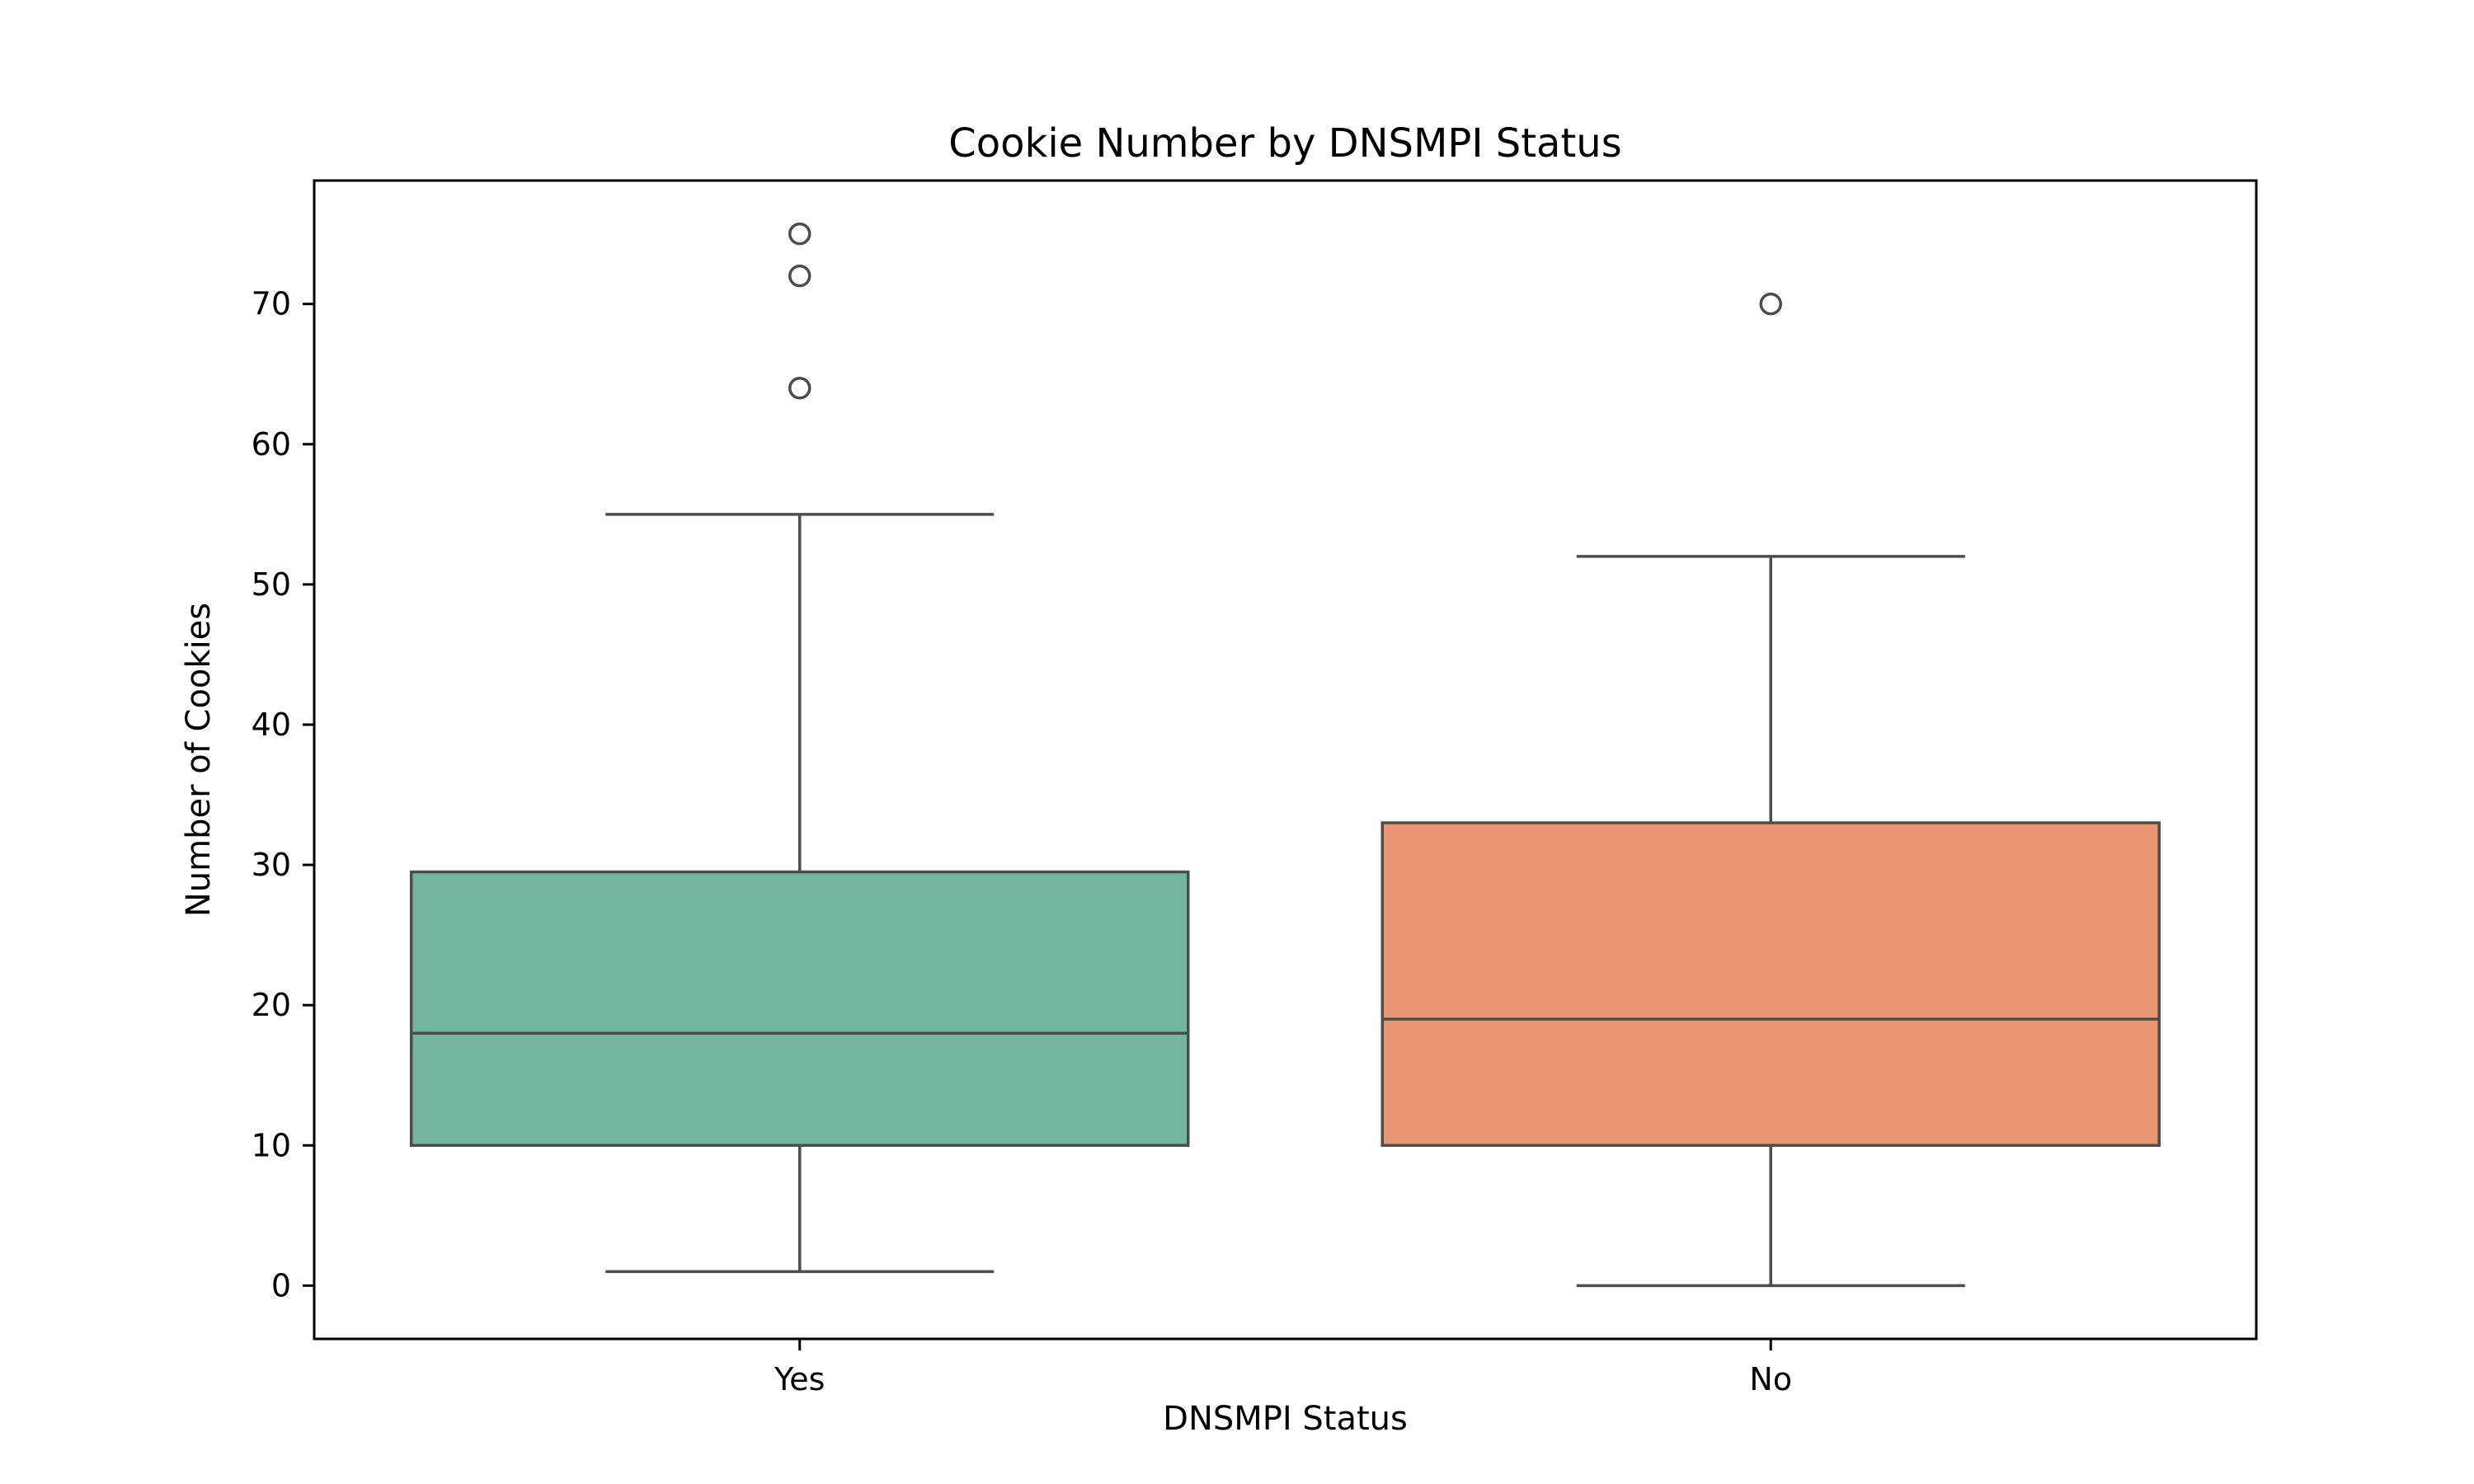  What do you see at coordinates (1285, 1419) in the screenshot?
I see `x-axis-label: DNSMPI Status` at bounding box center [1285, 1419].